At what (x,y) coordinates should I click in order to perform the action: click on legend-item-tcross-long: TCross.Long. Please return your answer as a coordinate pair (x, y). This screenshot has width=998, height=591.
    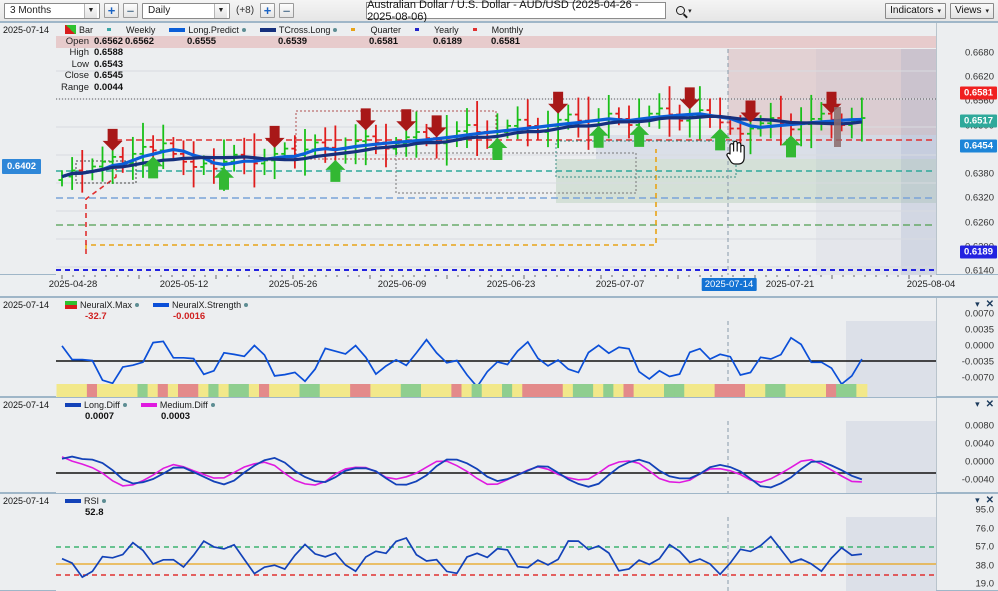
    Looking at the image, I should click on (298, 30).